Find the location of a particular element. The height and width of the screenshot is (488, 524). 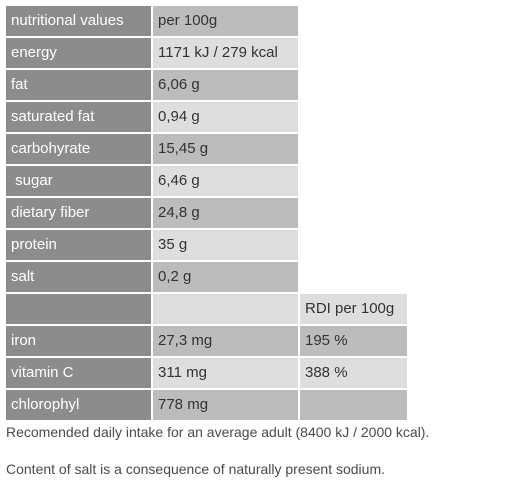

row-label-salt: salt is located at coordinates (78, 277).